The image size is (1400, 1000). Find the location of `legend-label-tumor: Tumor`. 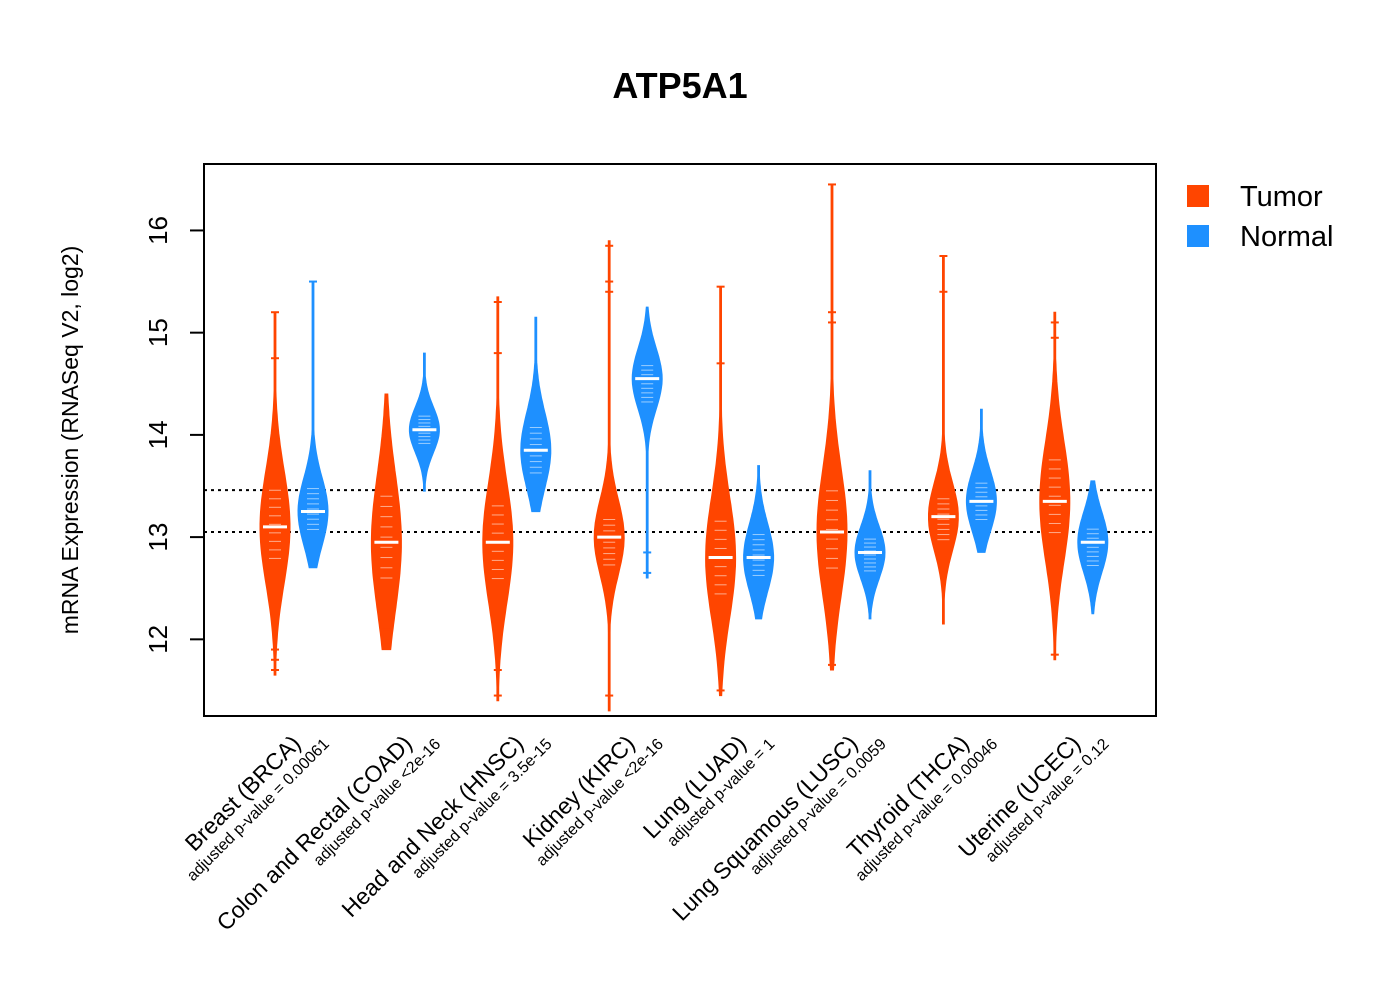

legend-label-tumor: Tumor is located at coordinates (1281, 197).